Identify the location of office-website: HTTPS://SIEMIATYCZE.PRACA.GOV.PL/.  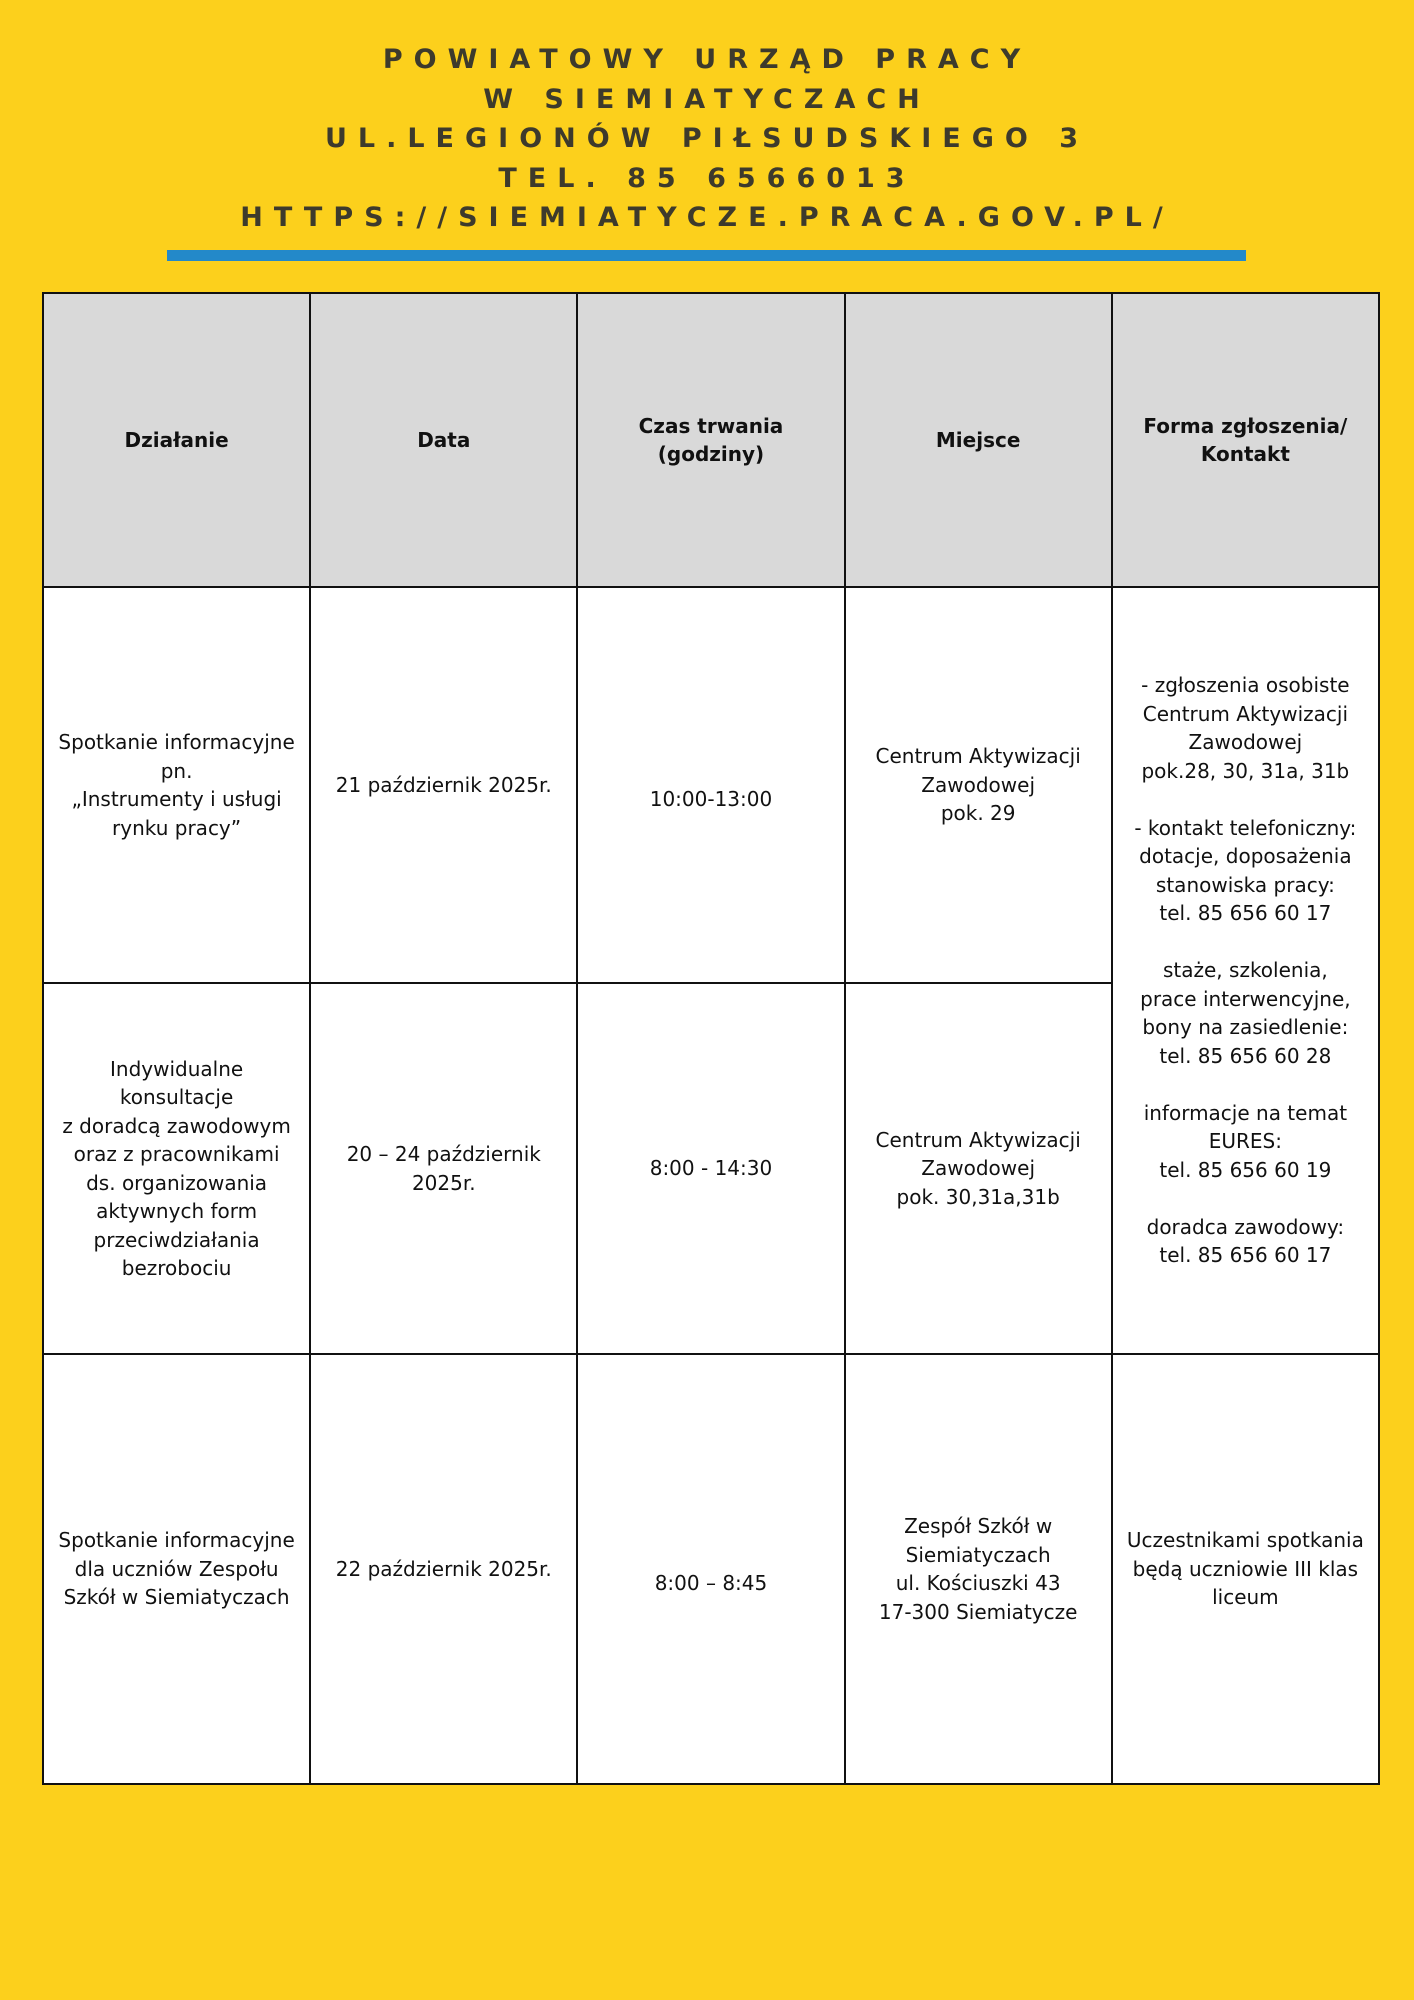
(707, 217).